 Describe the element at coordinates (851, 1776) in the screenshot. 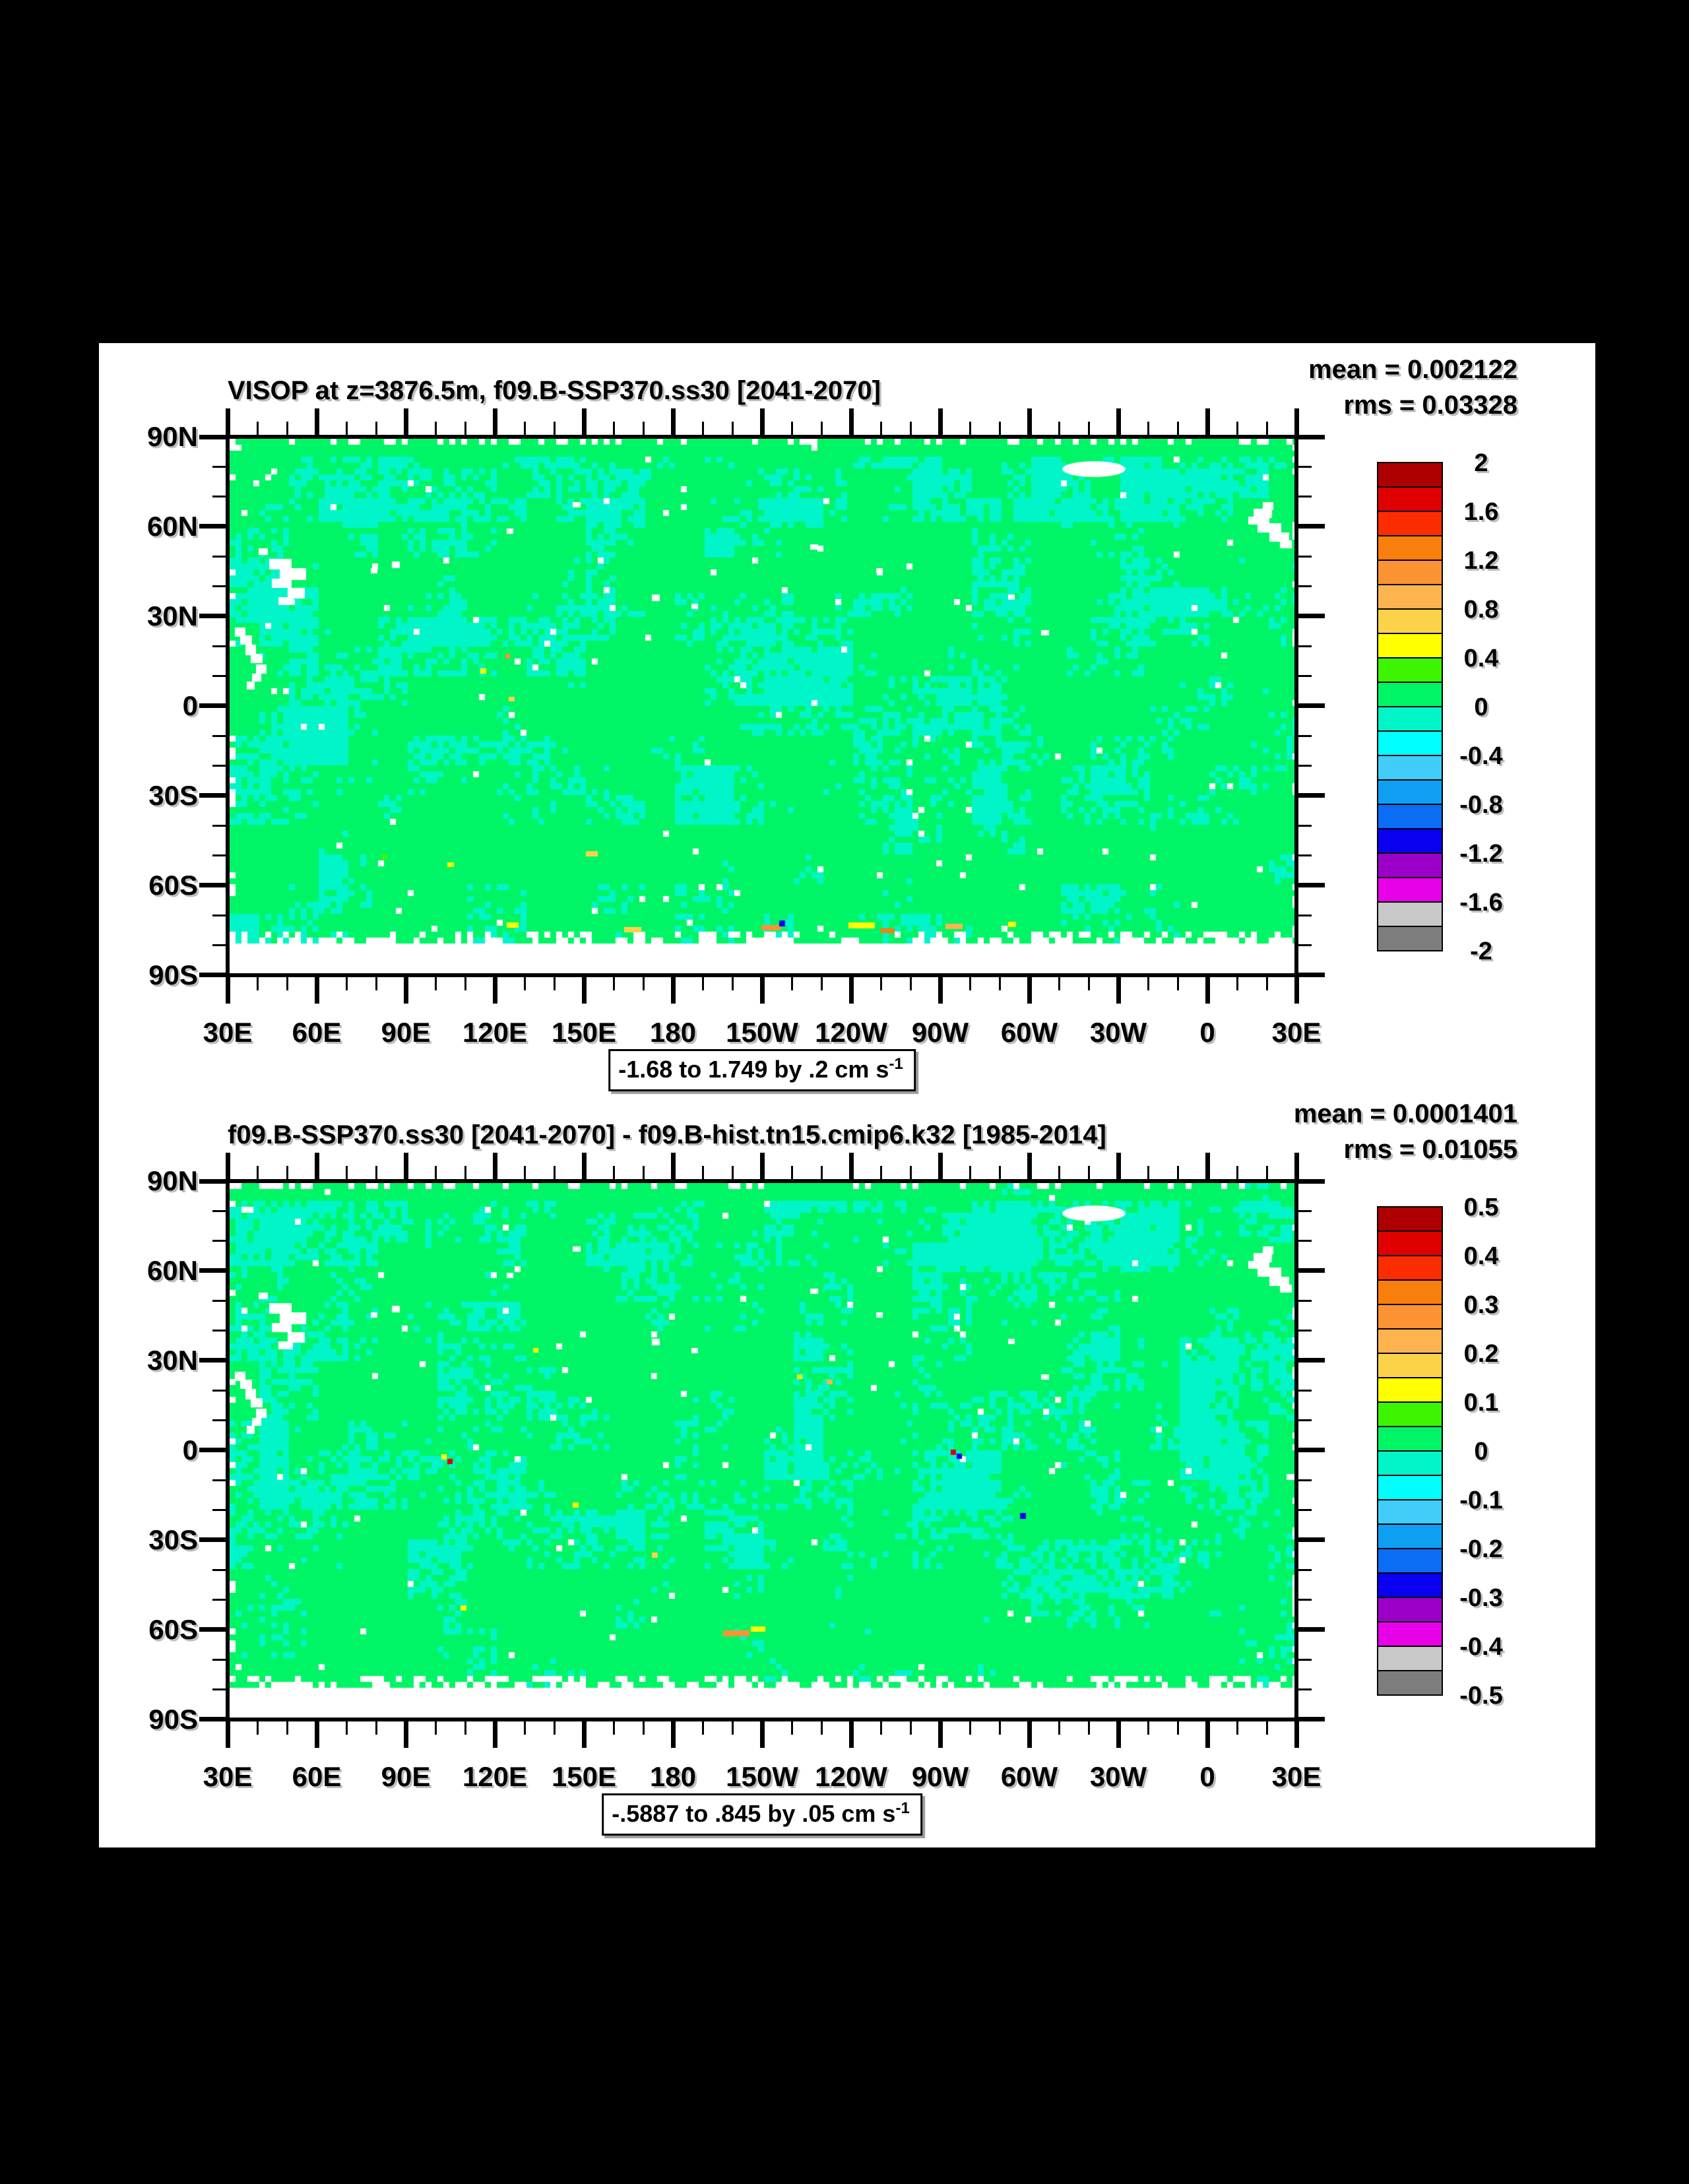

I see `x-axis-label: 120W` at that location.